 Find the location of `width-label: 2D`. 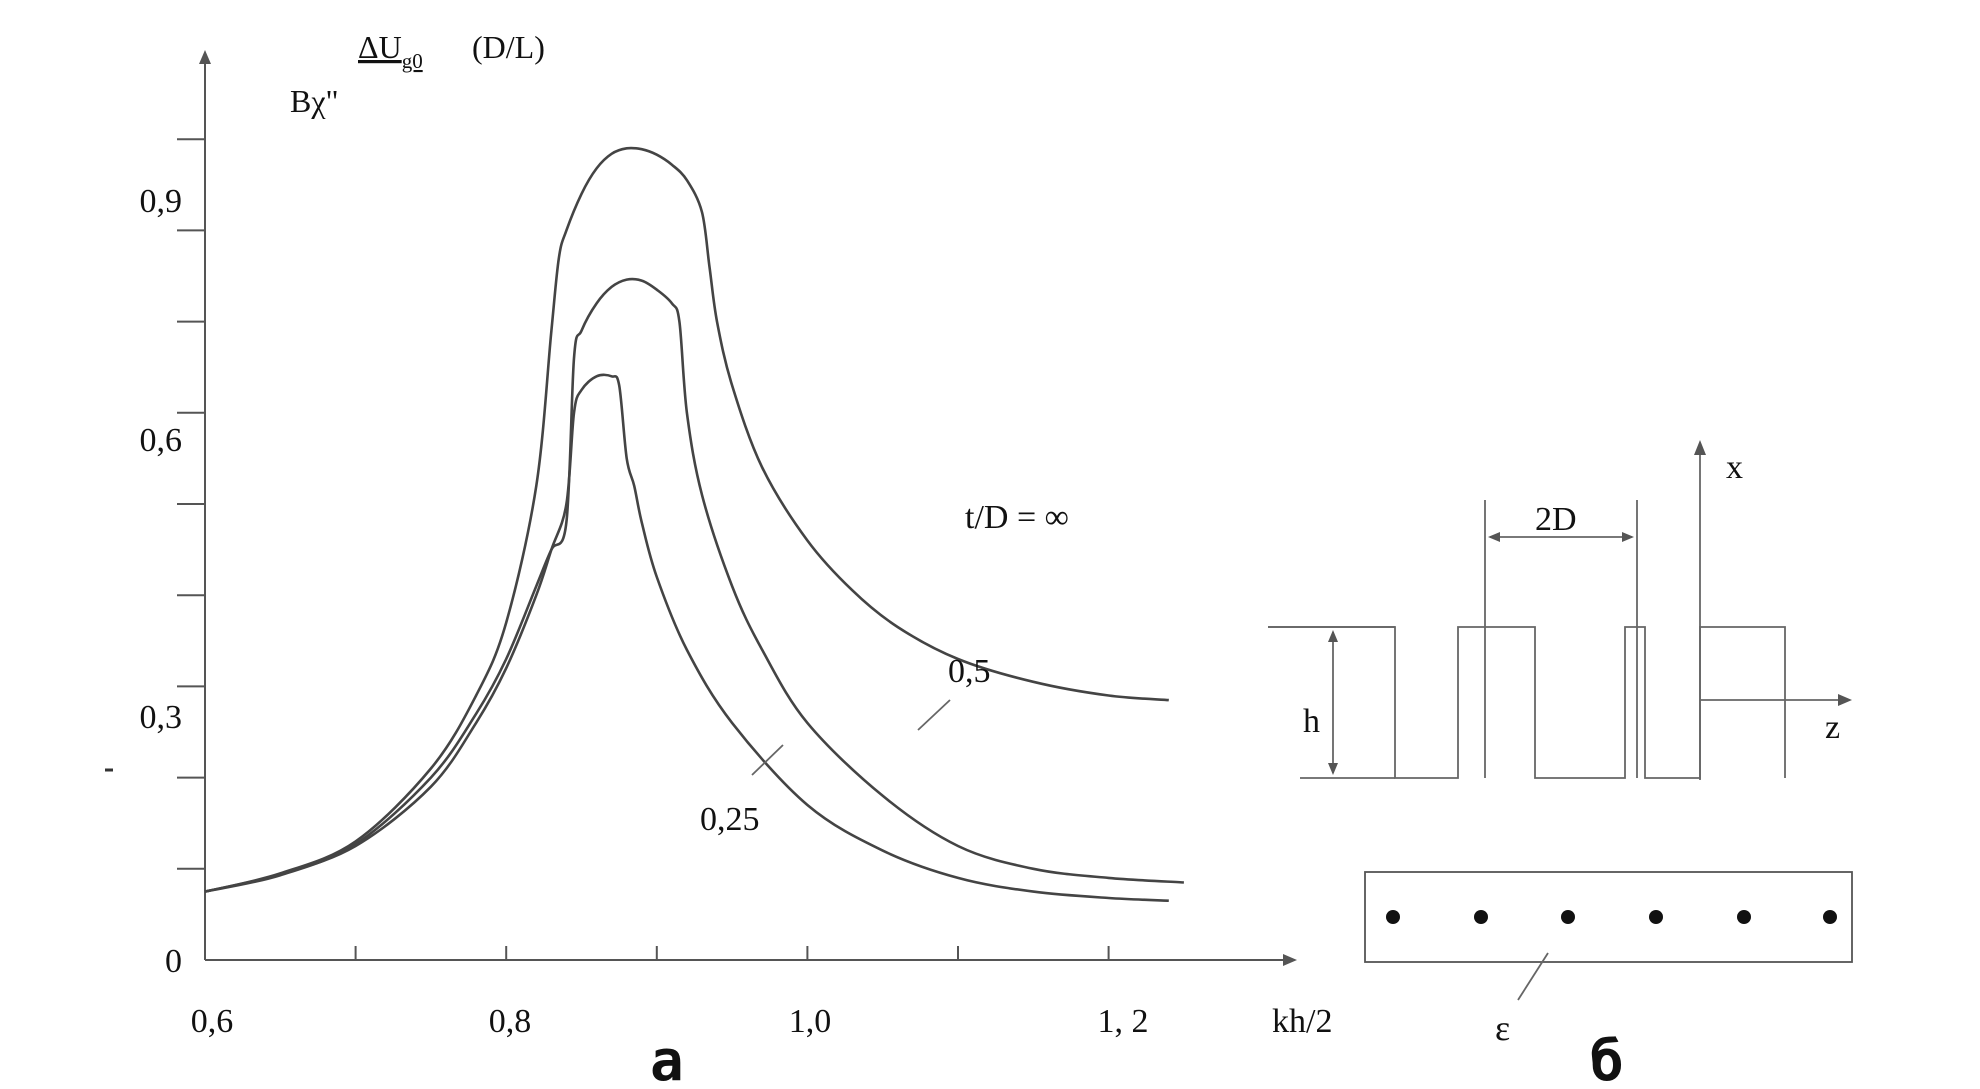

width-label: 2D is located at coordinates (1556, 519).